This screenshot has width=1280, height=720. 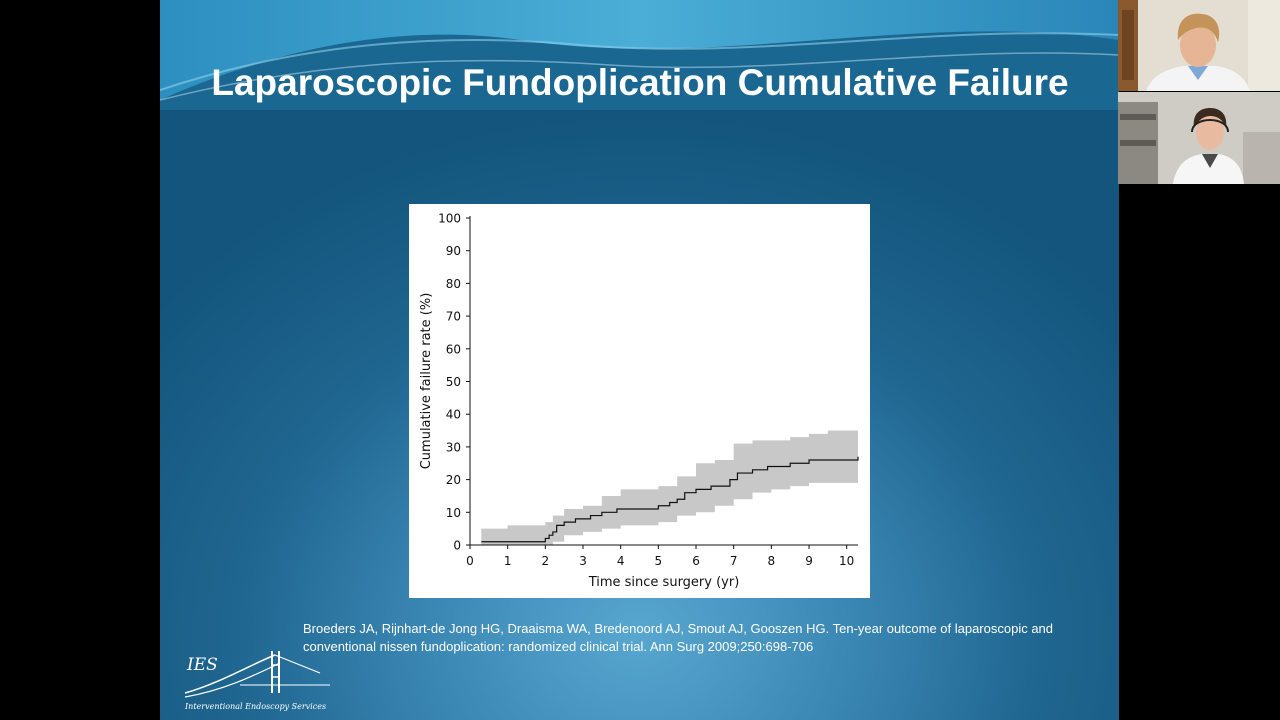 What do you see at coordinates (664, 582) in the screenshot?
I see `chart-xlabel: Time since surgery (yr)` at bounding box center [664, 582].